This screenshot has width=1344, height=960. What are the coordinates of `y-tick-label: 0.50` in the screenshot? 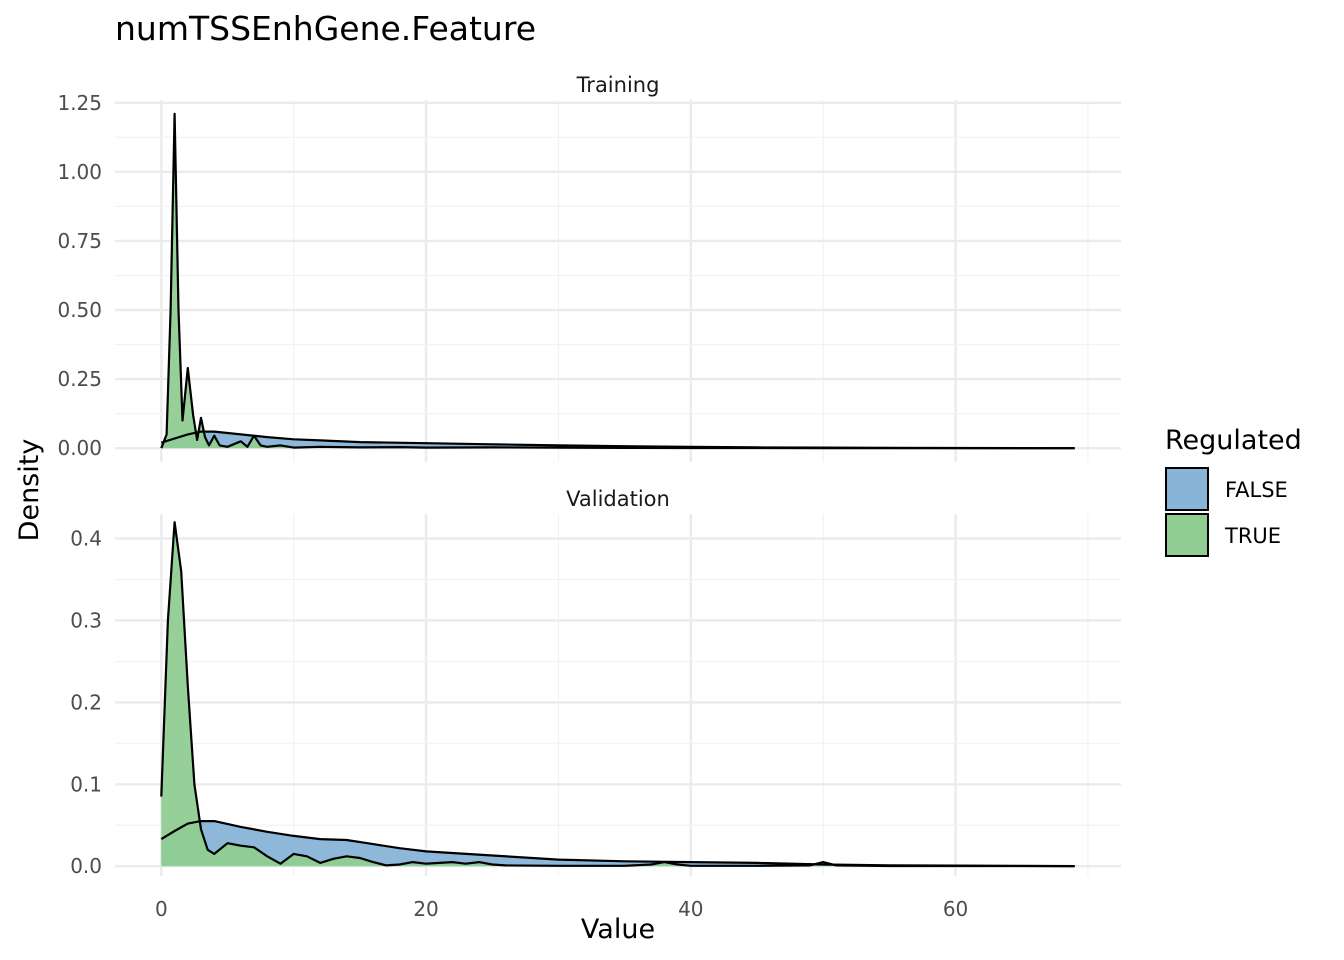 It's located at (79, 310).